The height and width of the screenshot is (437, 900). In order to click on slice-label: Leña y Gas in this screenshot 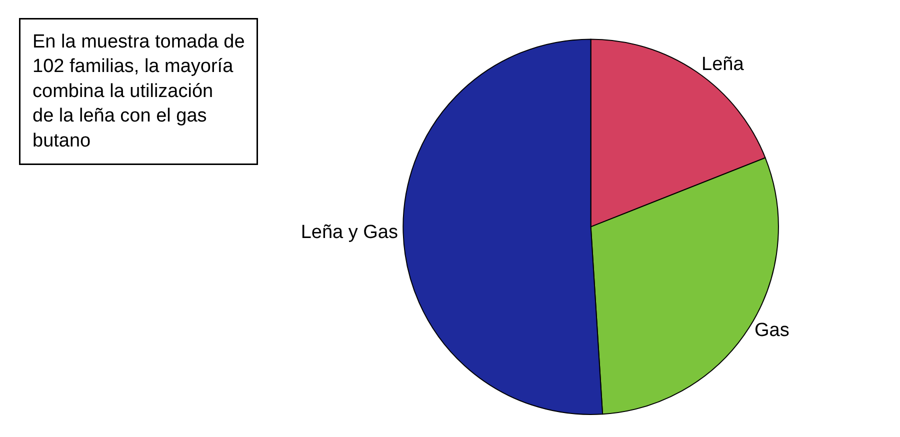, I will do `click(349, 233)`.